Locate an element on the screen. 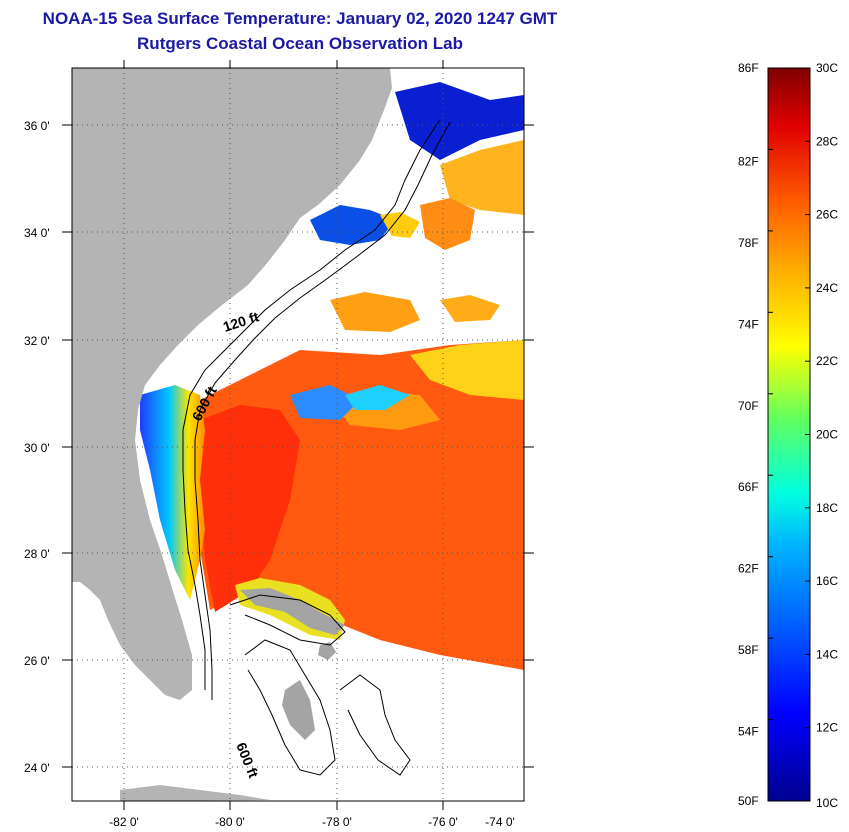  colorbar-c-label: 16C is located at coordinates (827, 581).